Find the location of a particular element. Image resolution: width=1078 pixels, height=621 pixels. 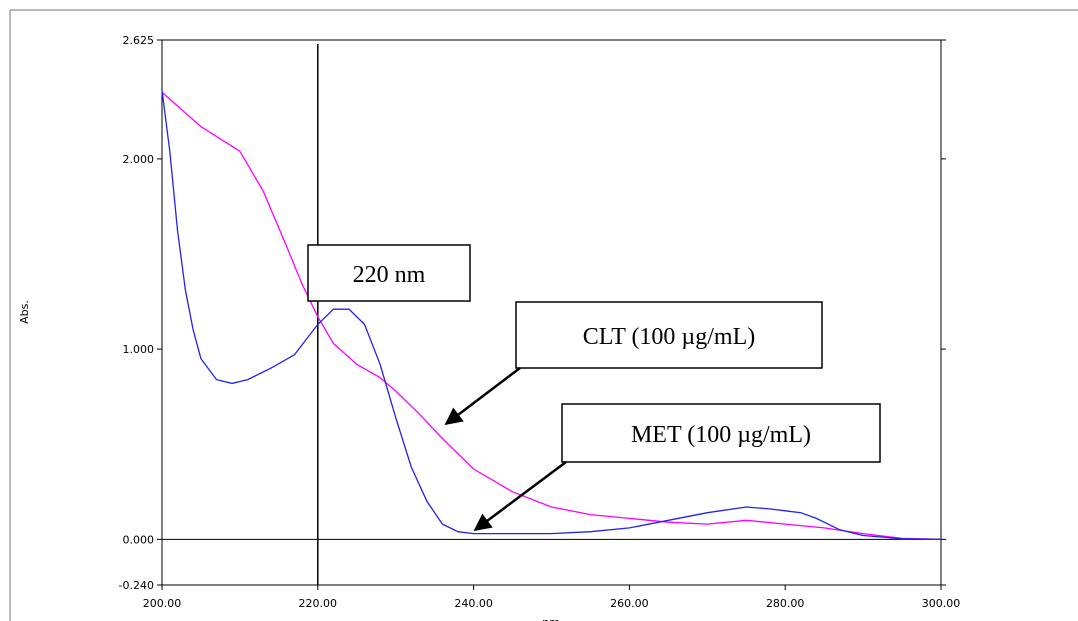

annotation-text: 220 nm is located at coordinates (389, 275).